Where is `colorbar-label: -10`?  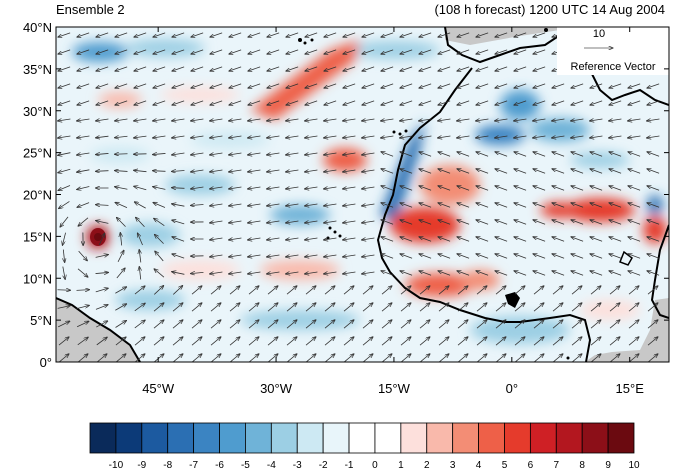
colorbar-label: -10 is located at coordinates (116, 465).